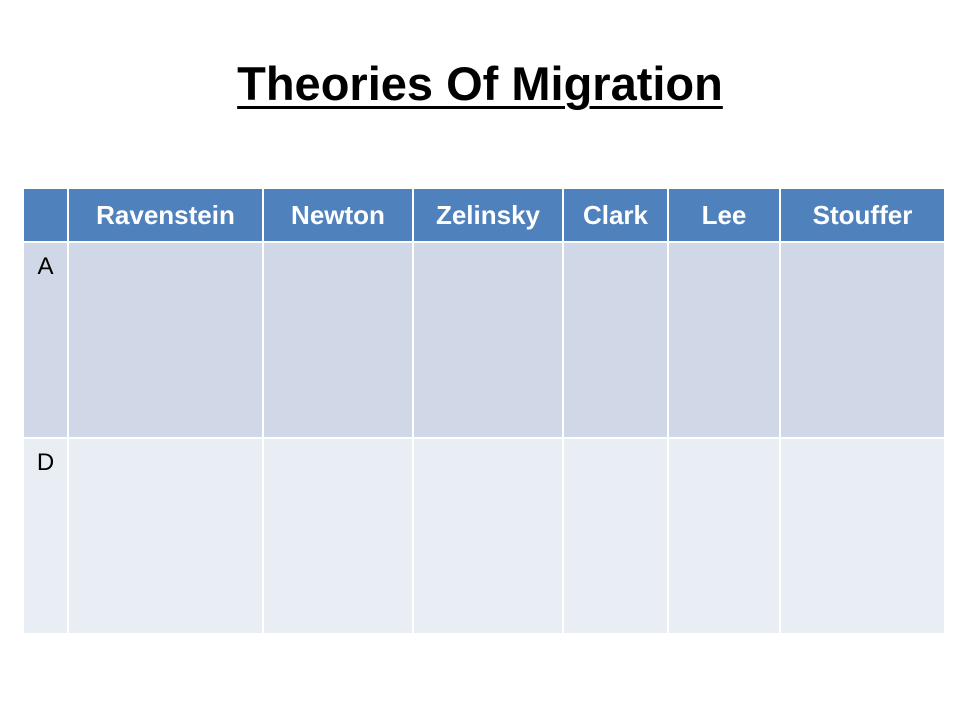 The image size is (960, 720). I want to click on column-header-lee: Lee, so click(724, 215).